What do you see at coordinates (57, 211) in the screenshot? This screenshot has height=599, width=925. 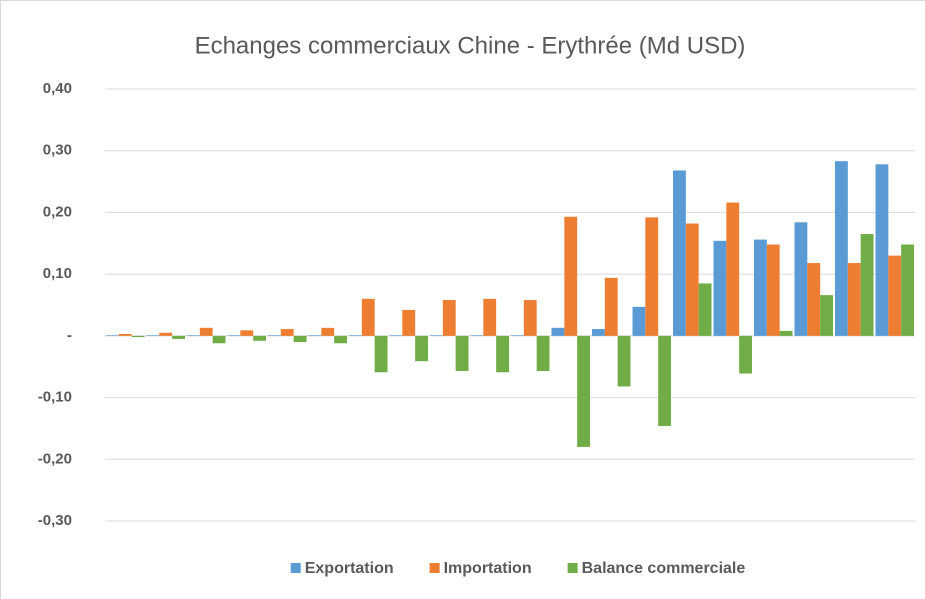 I see `y-tick-label: 0,20` at bounding box center [57, 211].